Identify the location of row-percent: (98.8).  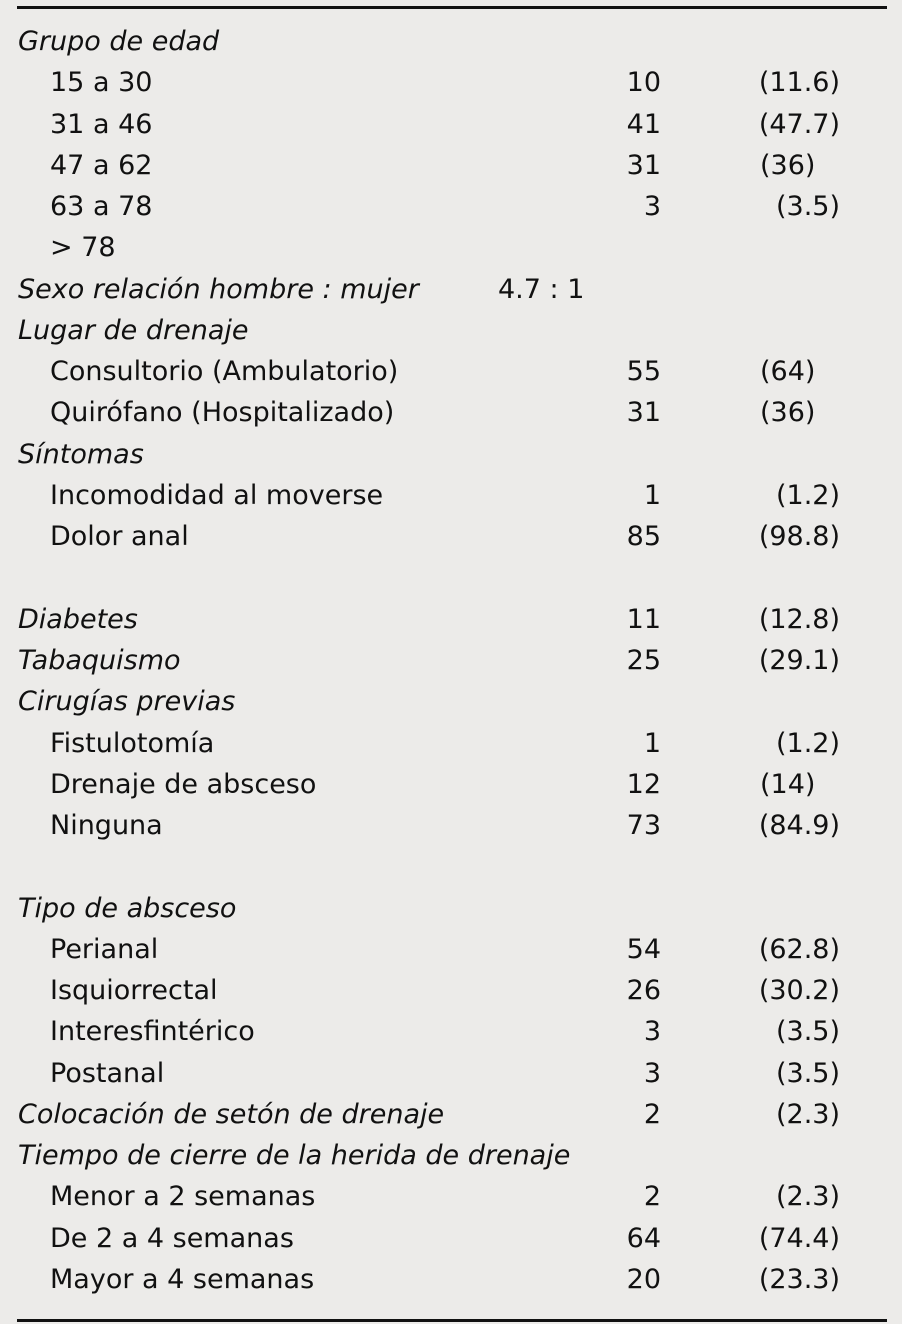
(799, 537).